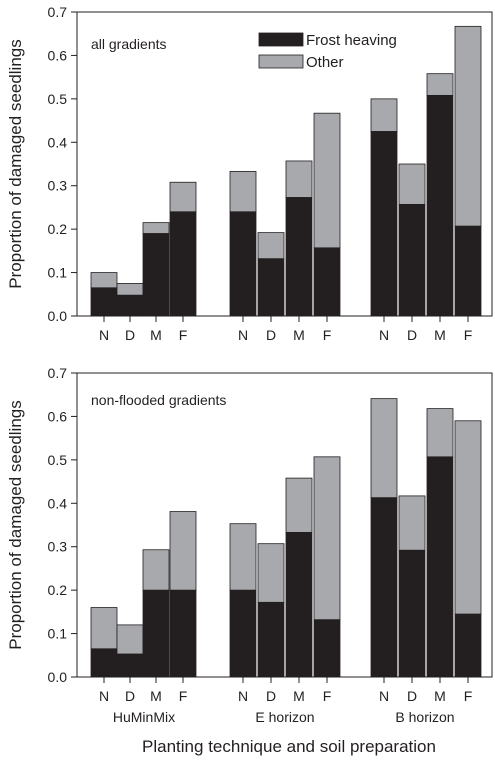 Image resolution: width=495 pixels, height=761 pixels. I want to click on group-label: HuMinMix, so click(144, 717).